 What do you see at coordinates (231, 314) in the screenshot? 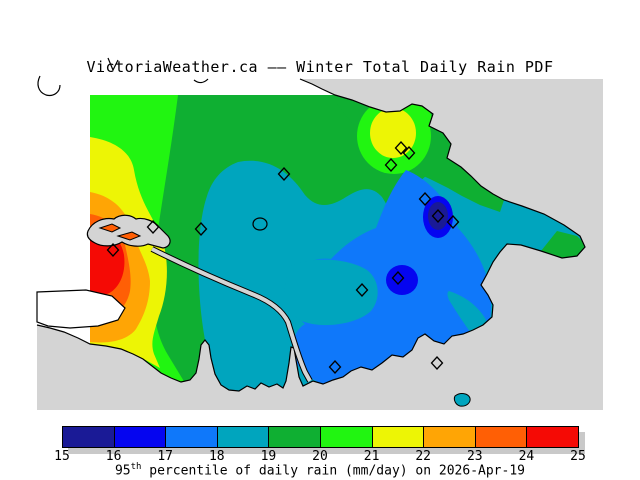
I see `inlet-channel` at bounding box center [231, 314].